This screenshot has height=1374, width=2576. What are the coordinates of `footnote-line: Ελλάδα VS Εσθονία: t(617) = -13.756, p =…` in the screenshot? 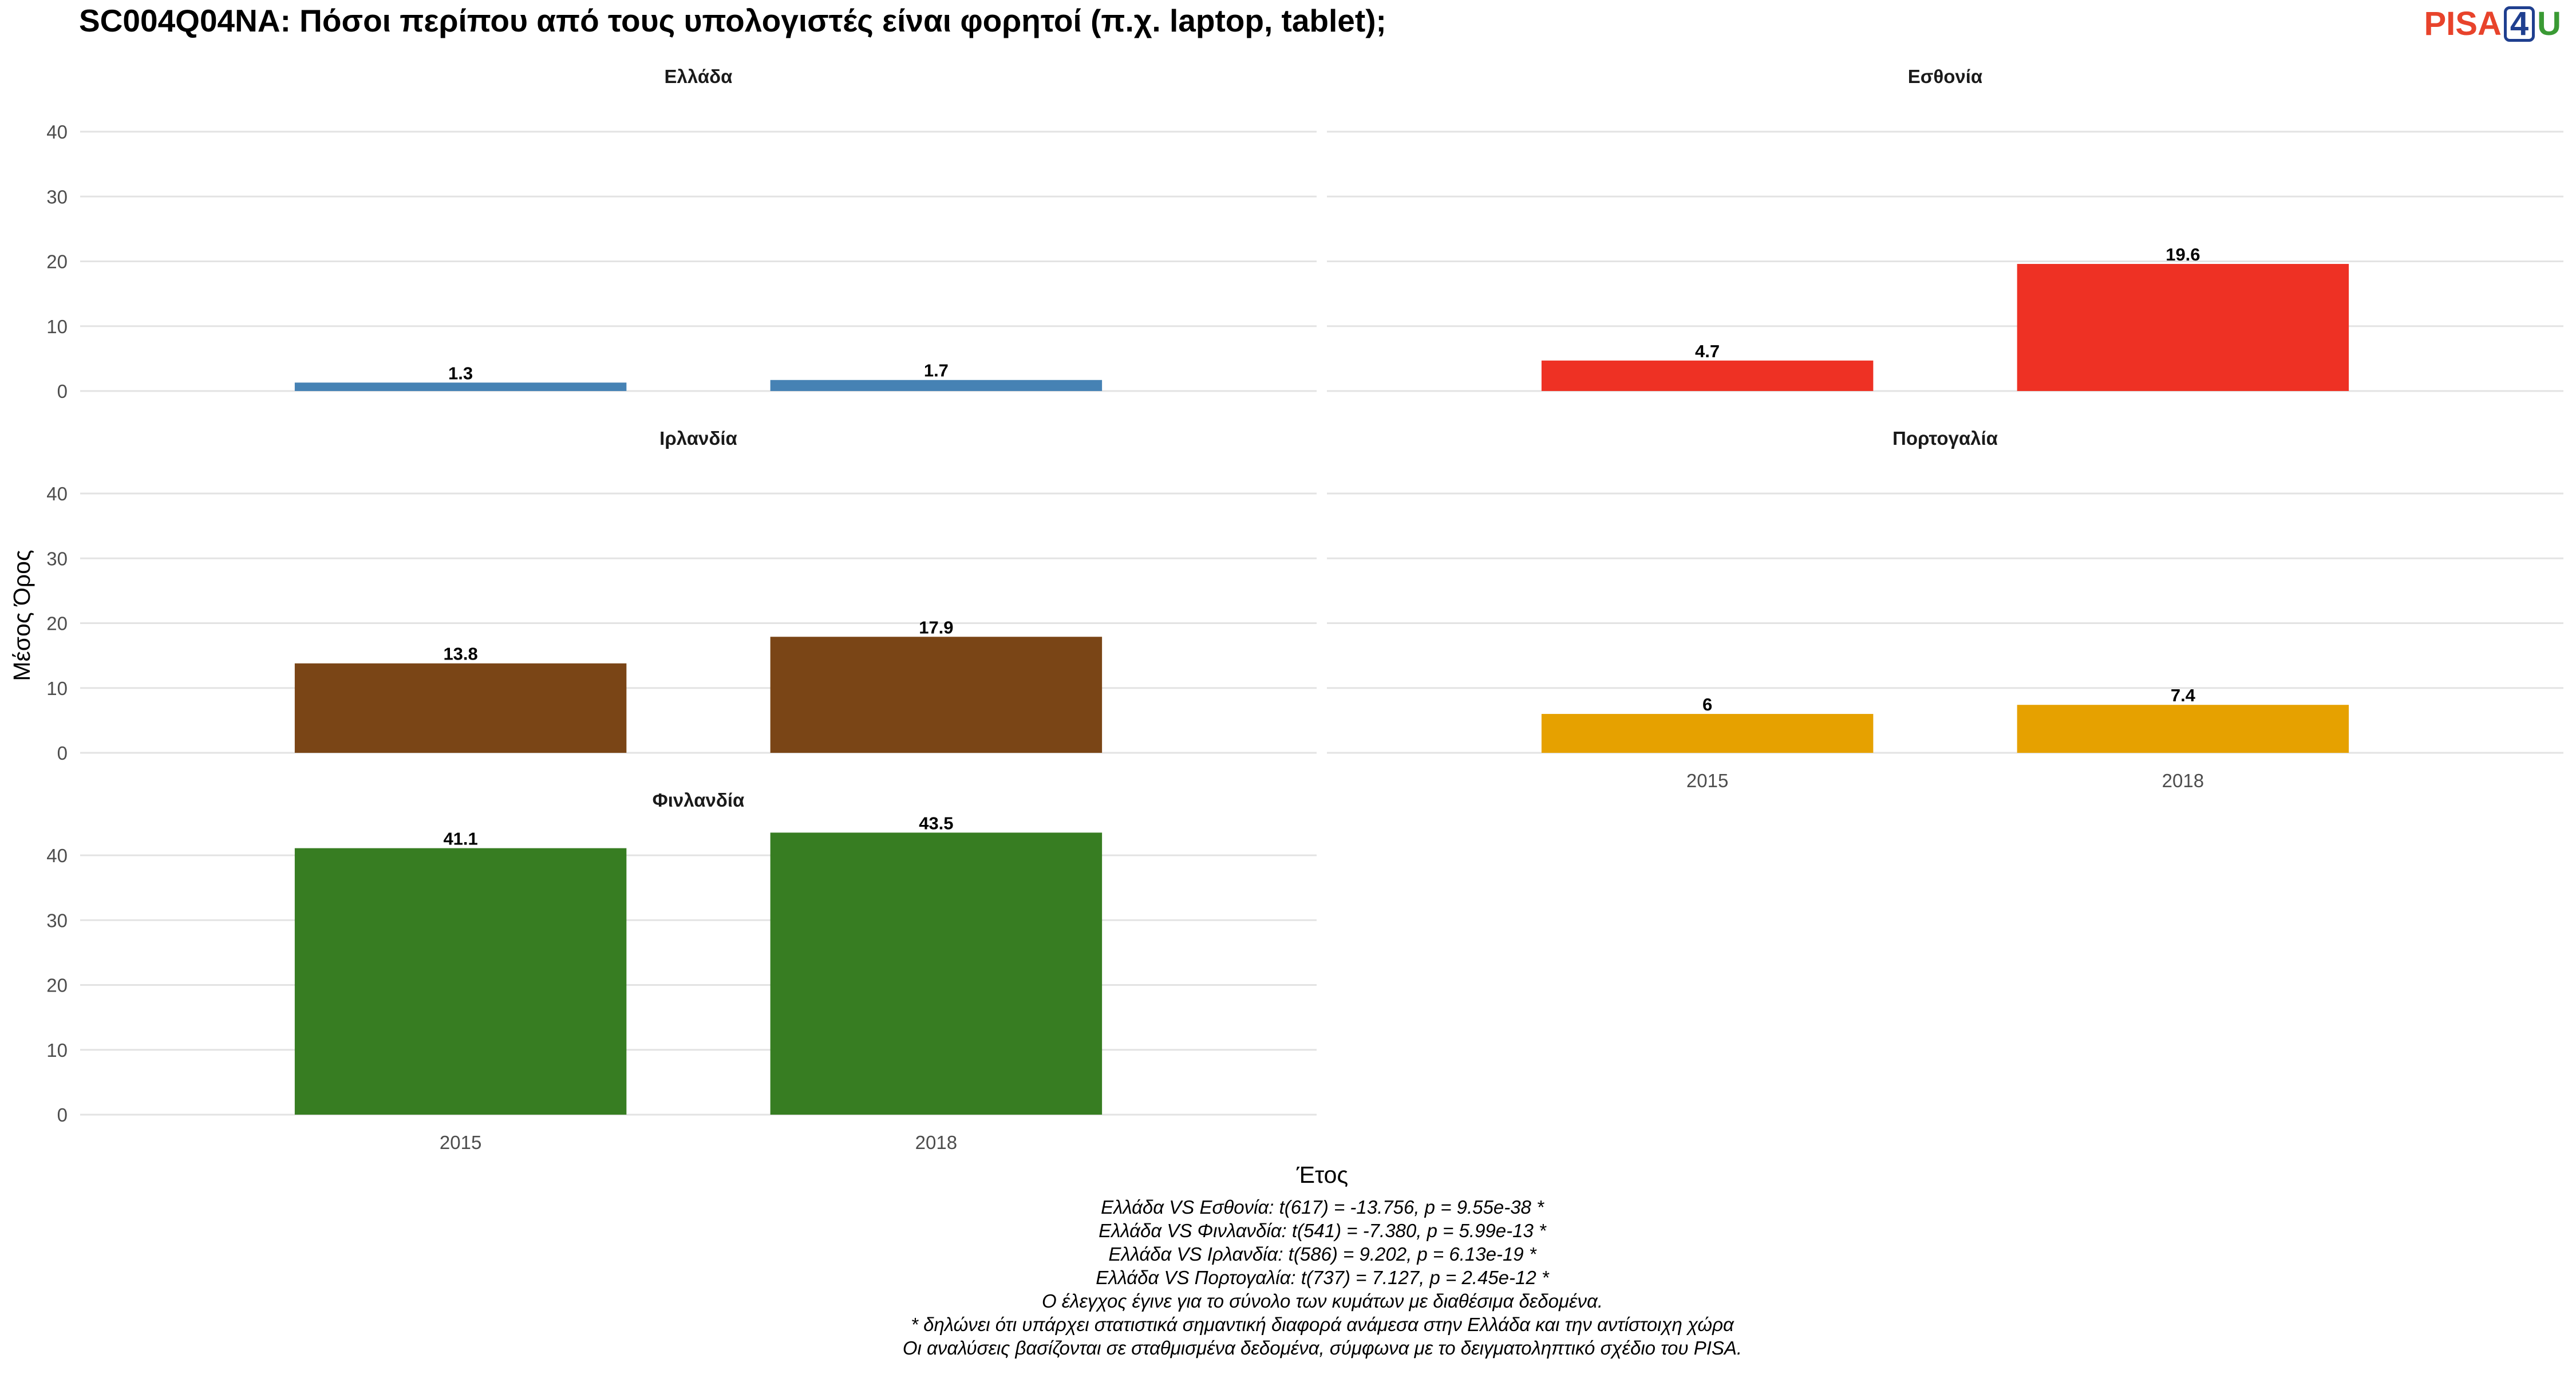 It's located at (1322, 1207).